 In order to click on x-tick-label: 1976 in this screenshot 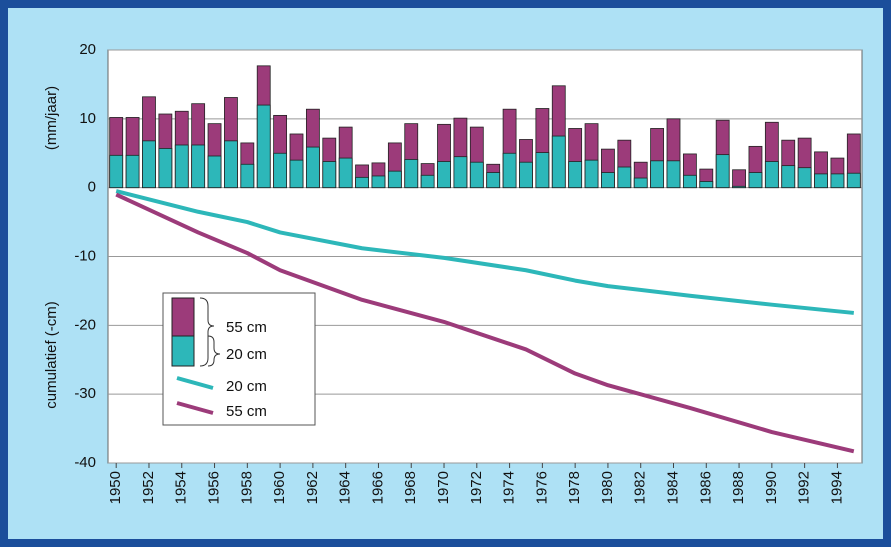, I will do `click(541, 487)`.